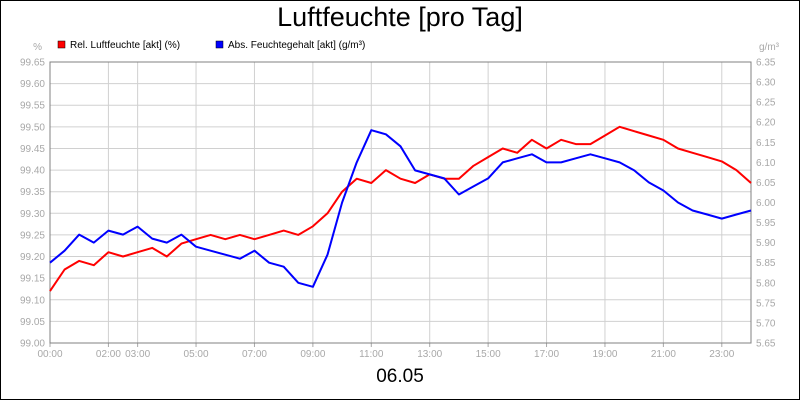 This screenshot has height=400, width=800. I want to click on y-left-tick-label: 99.20, so click(32, 257).